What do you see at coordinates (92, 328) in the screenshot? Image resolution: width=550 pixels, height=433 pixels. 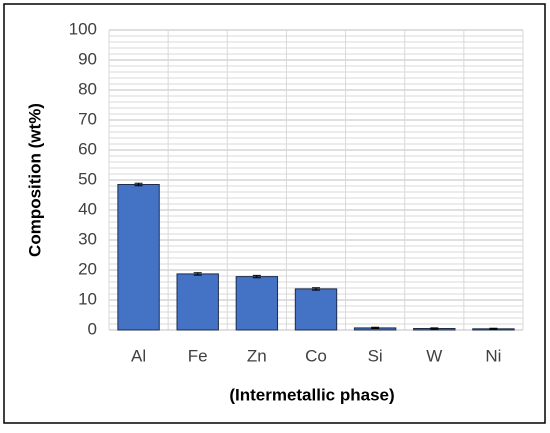 I see `y-tick-label: 0` at bounding box center [92, 328].